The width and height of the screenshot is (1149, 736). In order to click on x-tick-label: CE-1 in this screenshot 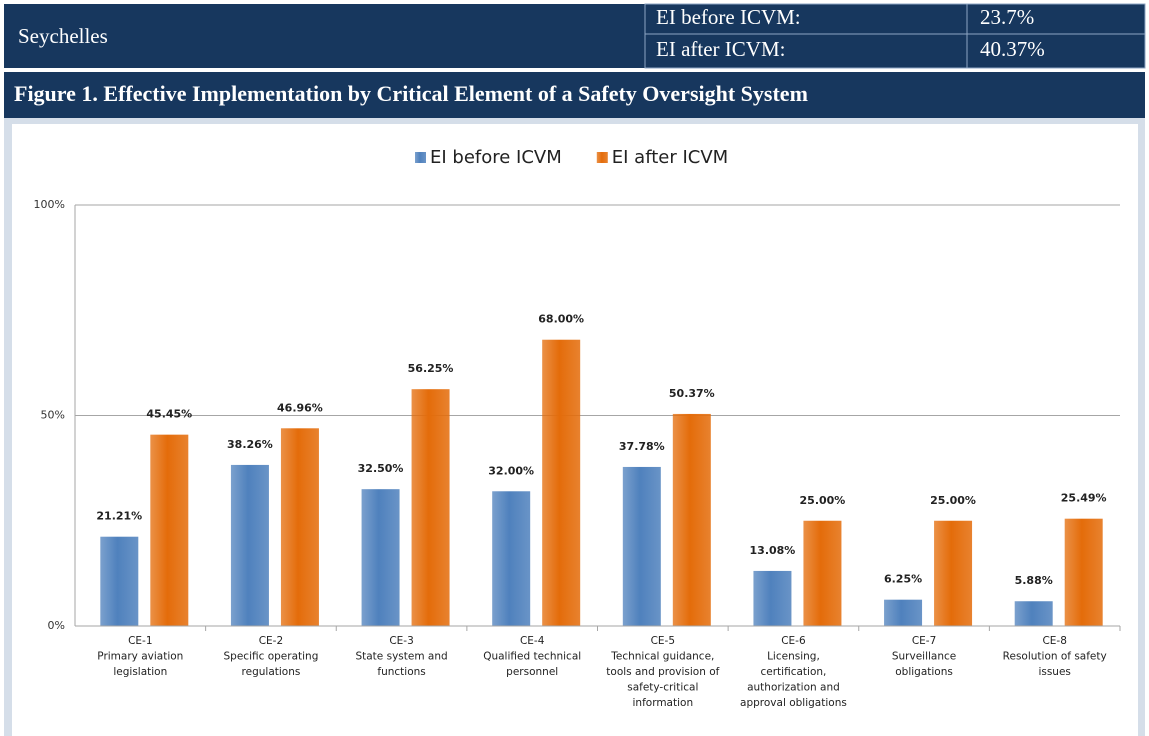, I will do `click(140, 641)`.